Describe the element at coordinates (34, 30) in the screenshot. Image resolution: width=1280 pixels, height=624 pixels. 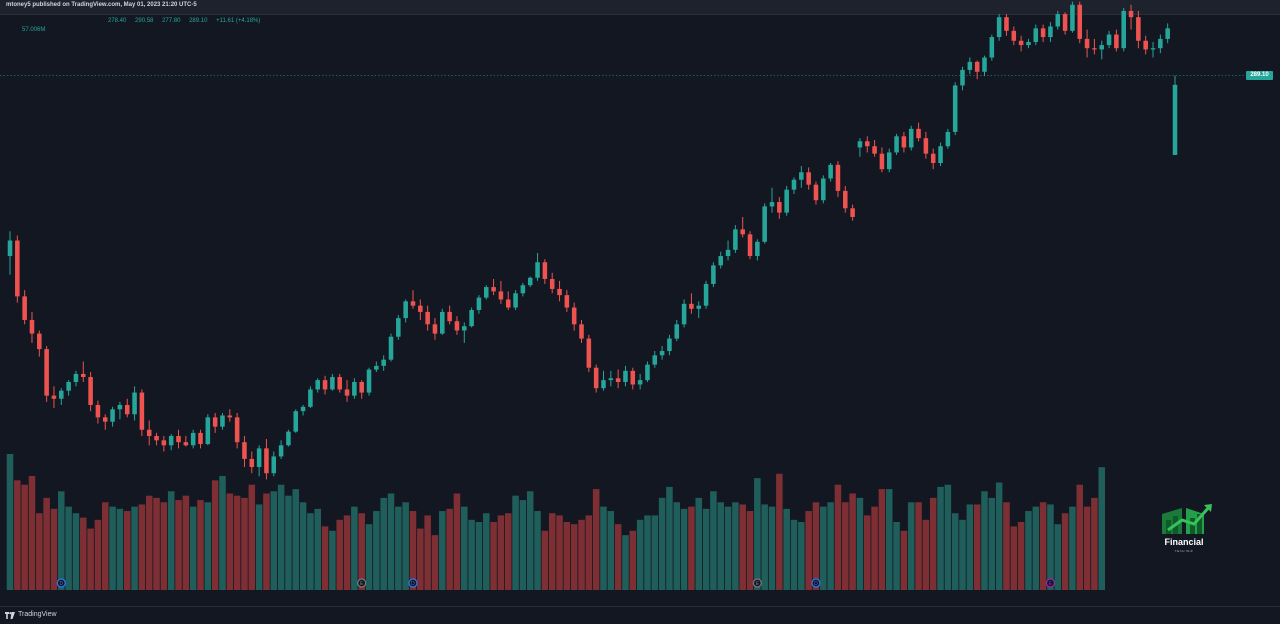
I see `volume-legend: 57.006M` at that location.